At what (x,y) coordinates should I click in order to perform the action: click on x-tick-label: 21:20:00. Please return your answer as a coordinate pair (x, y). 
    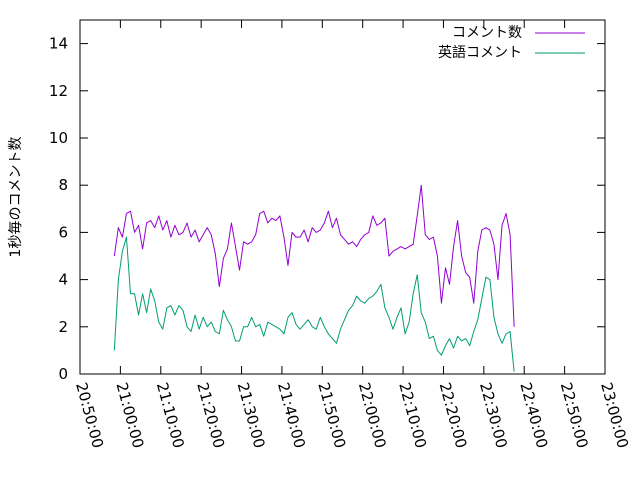
    Looking at the image, I should click on (210, 415).